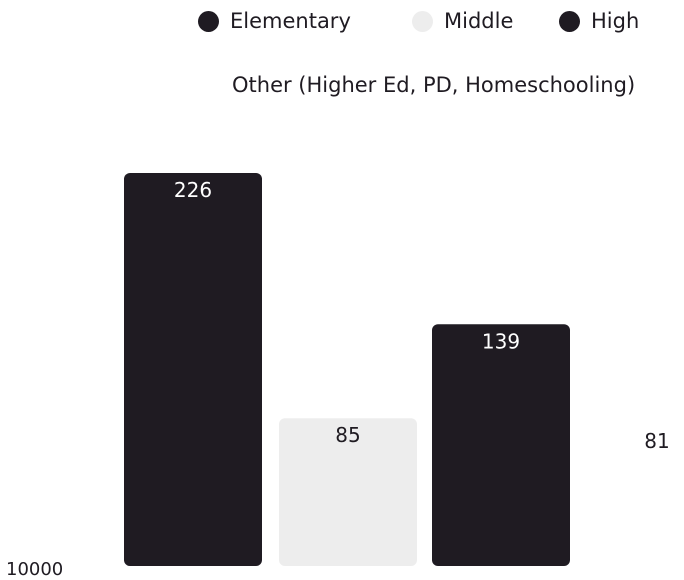 This screenshot has width=684, height=580. I want to click on legend-label-middle: Middle, so click(479, 21).